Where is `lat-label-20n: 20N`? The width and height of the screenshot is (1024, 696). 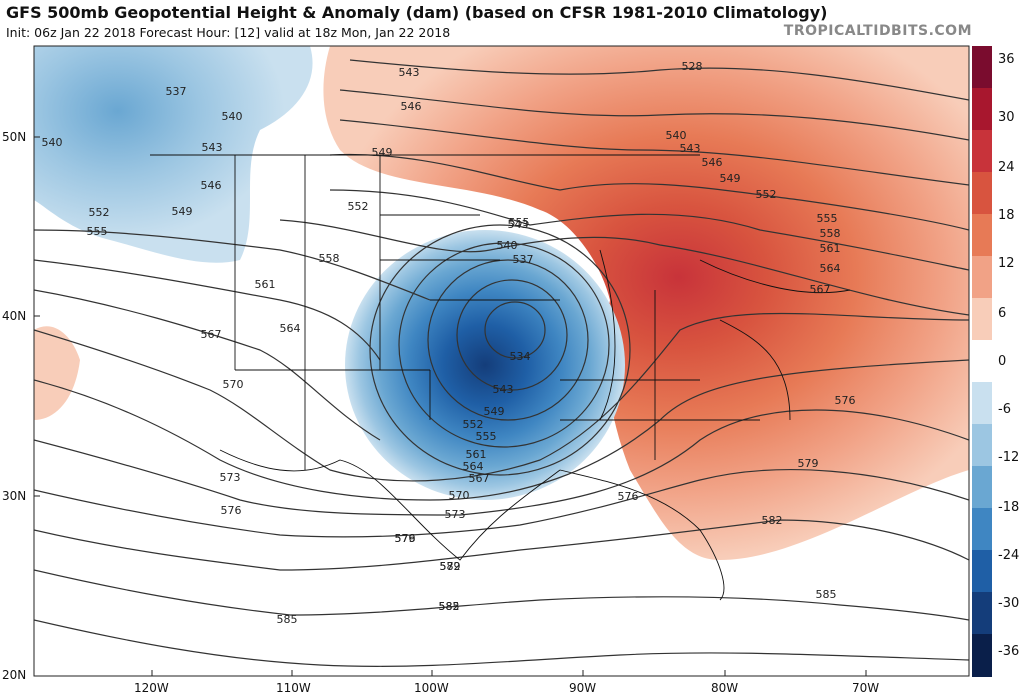
lat-label-20n: 20N is located at coordinates (14, 675).